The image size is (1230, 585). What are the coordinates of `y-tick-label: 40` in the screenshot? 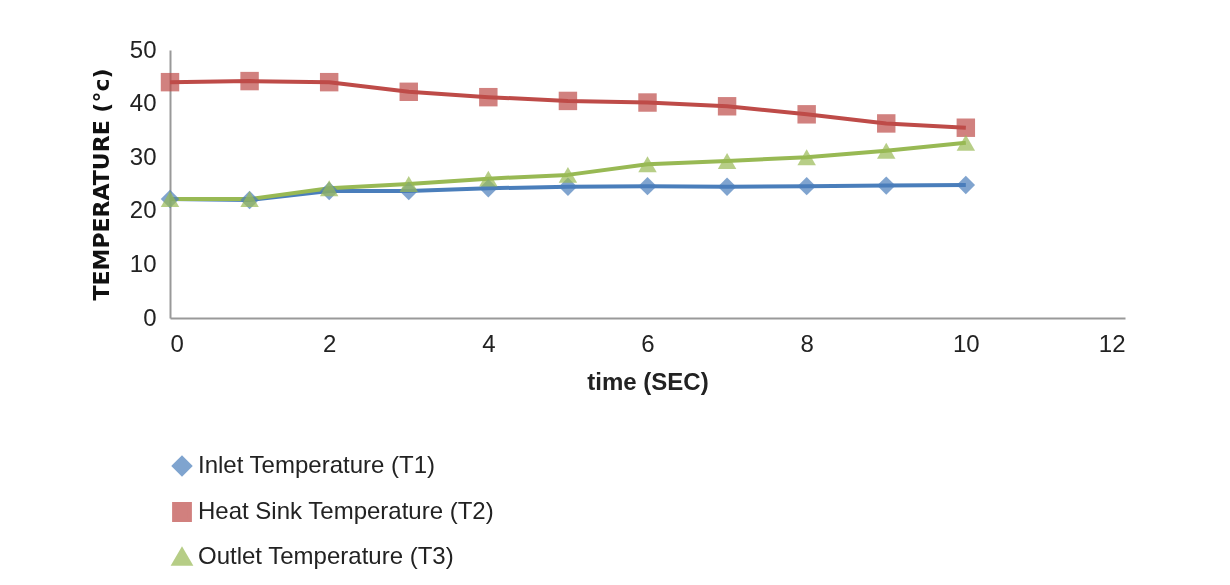 It's located at (143, 103).